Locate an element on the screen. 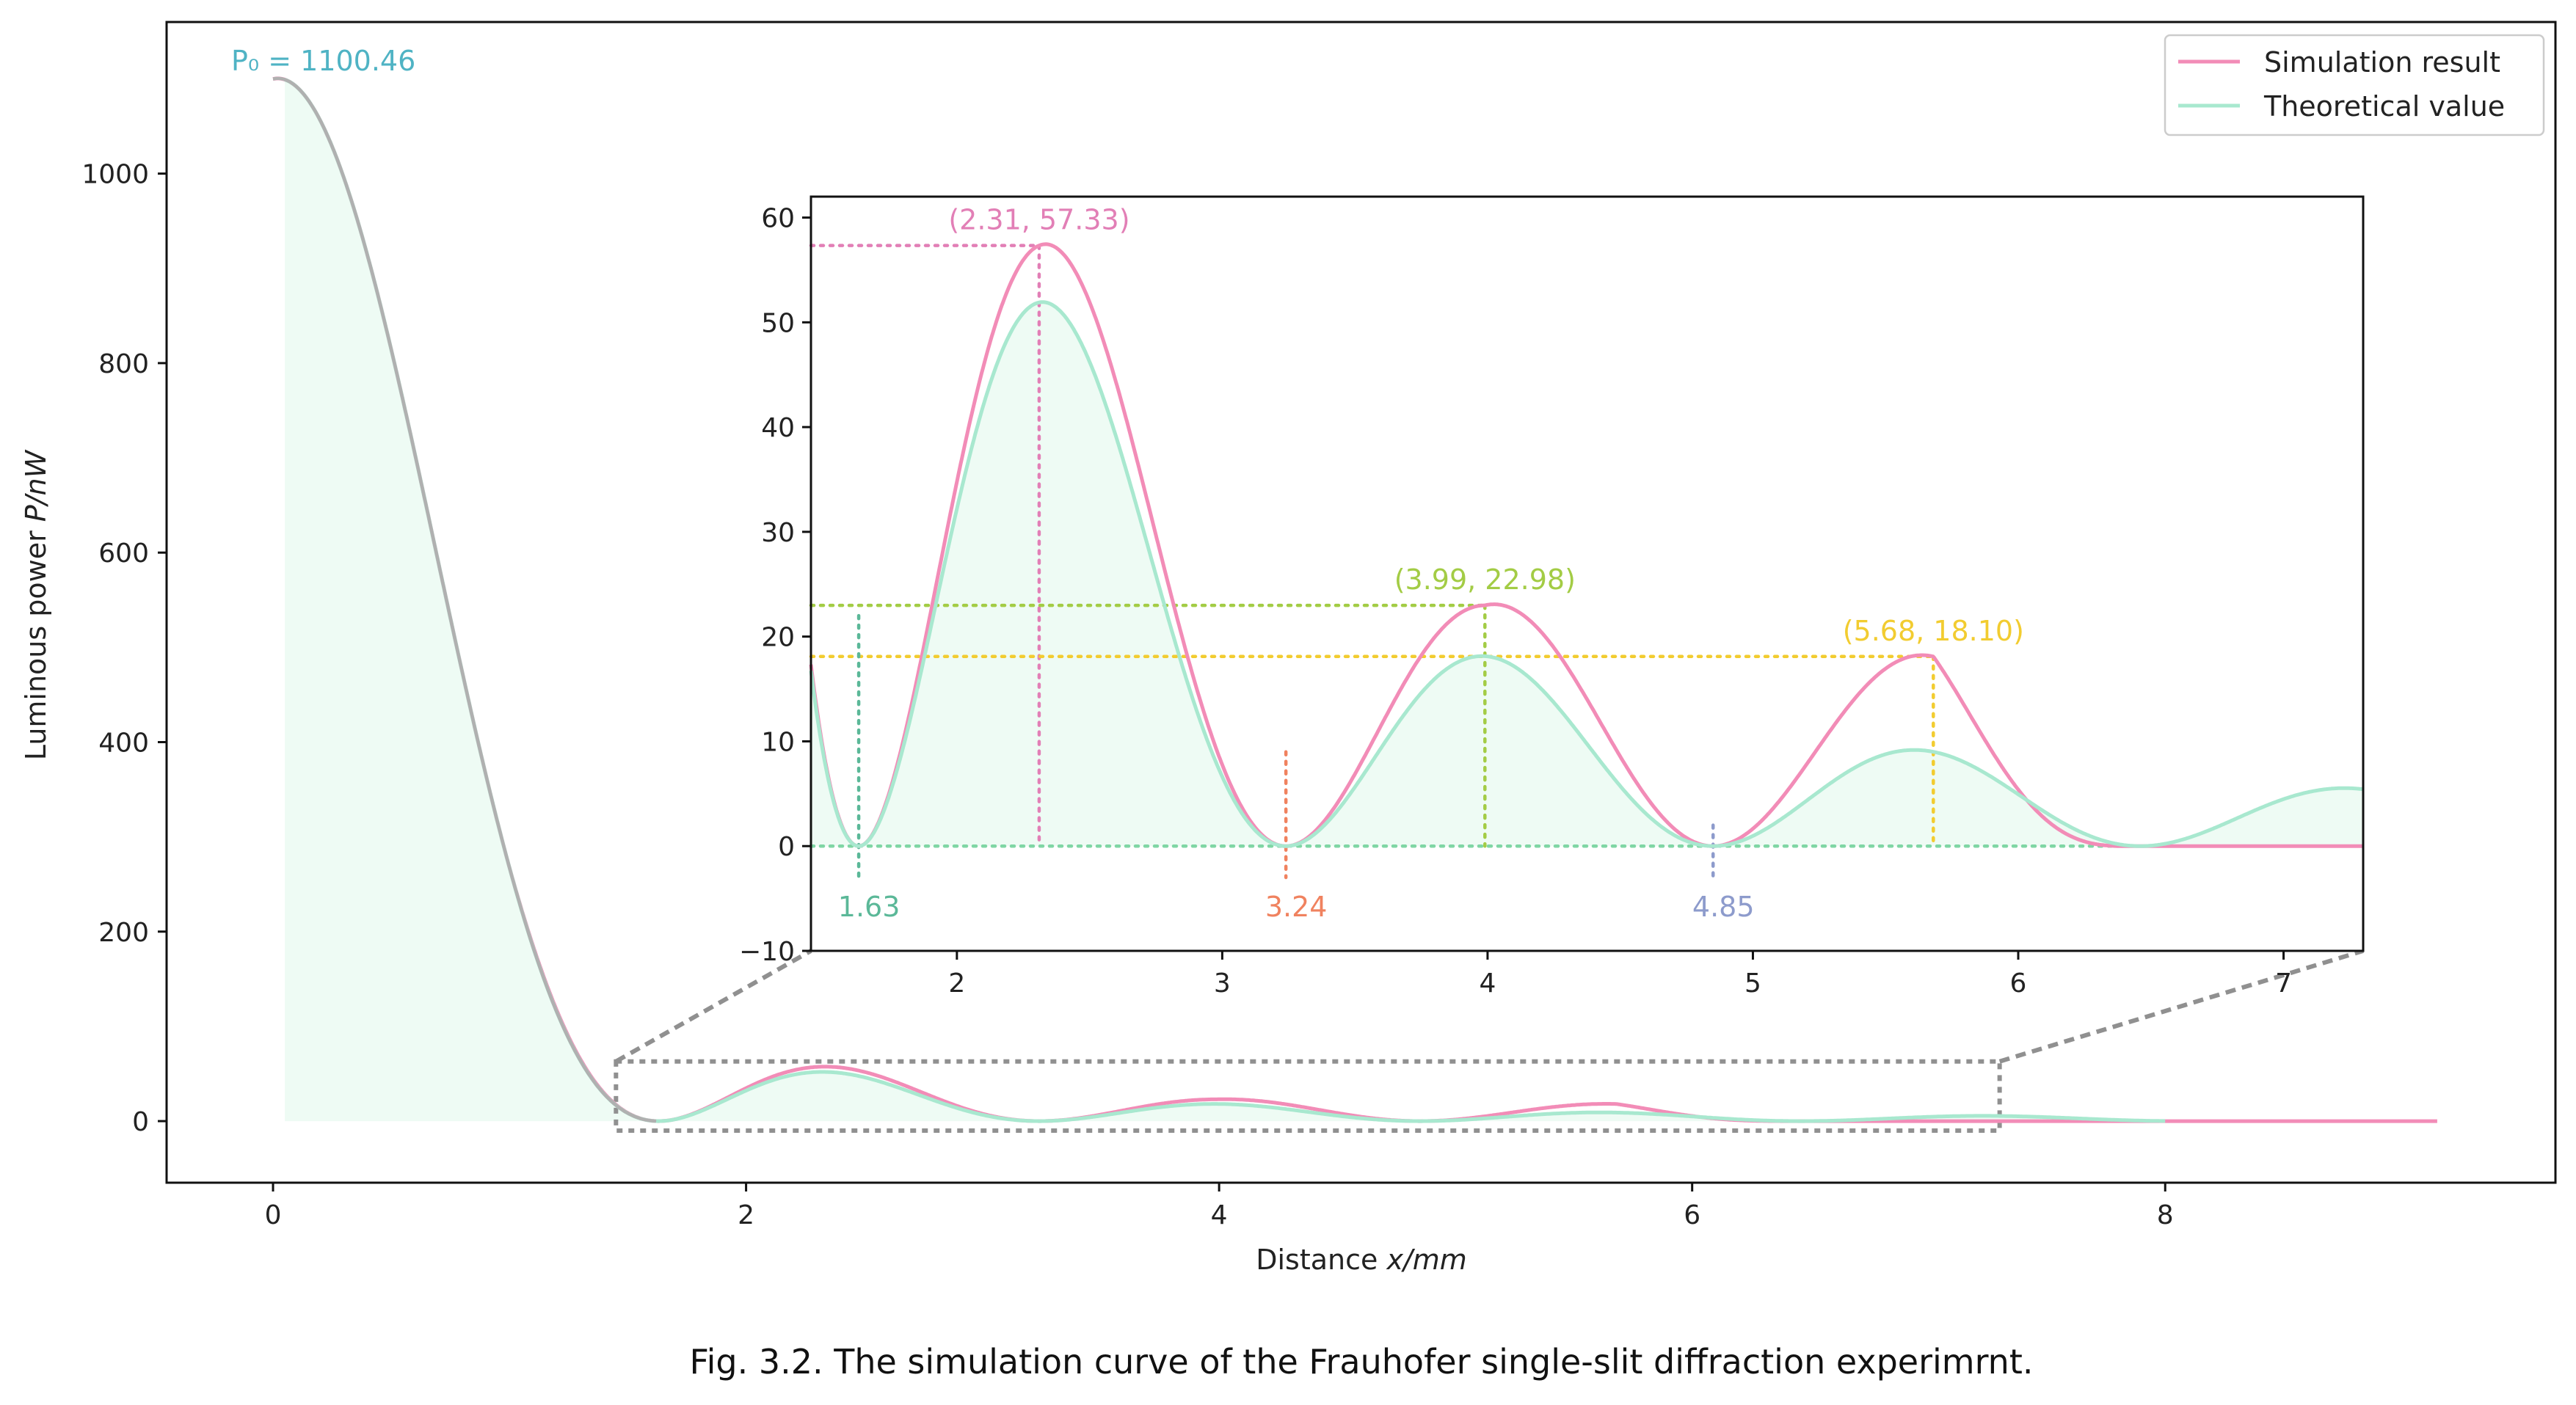 Image resolution: width=2576 pixels, height=1405 pixels. zoom-indicator is located at coordinates (1489, 1041).